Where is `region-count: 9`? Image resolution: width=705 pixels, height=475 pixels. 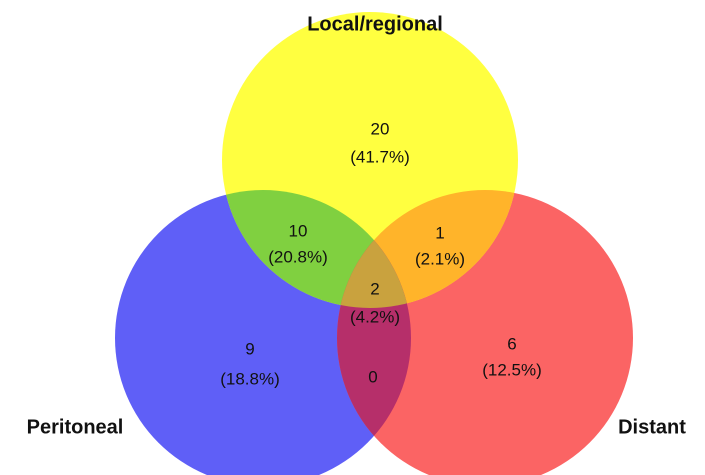
region-count: 9 is located at coordinates (249, 348).